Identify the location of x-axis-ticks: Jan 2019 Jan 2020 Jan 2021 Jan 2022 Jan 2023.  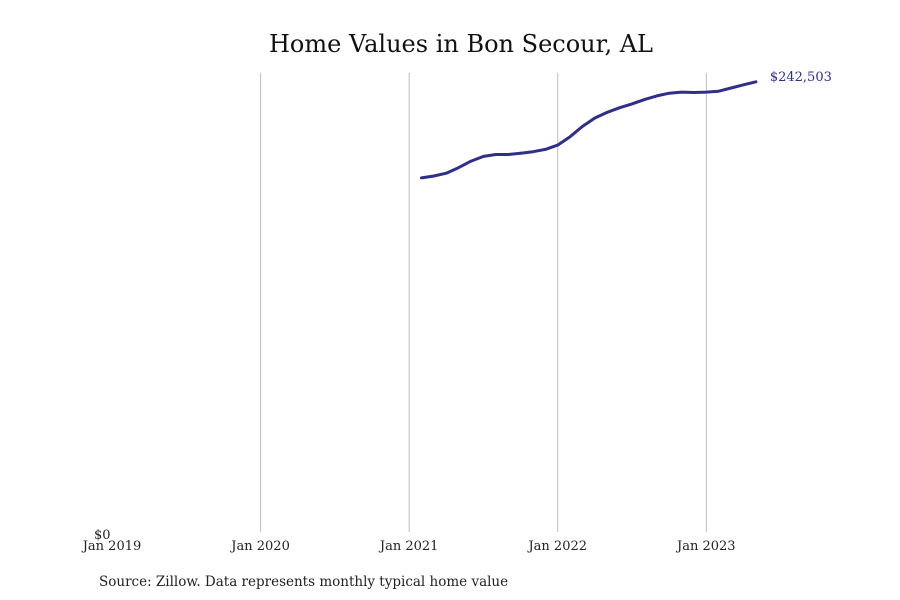
(408, 546).